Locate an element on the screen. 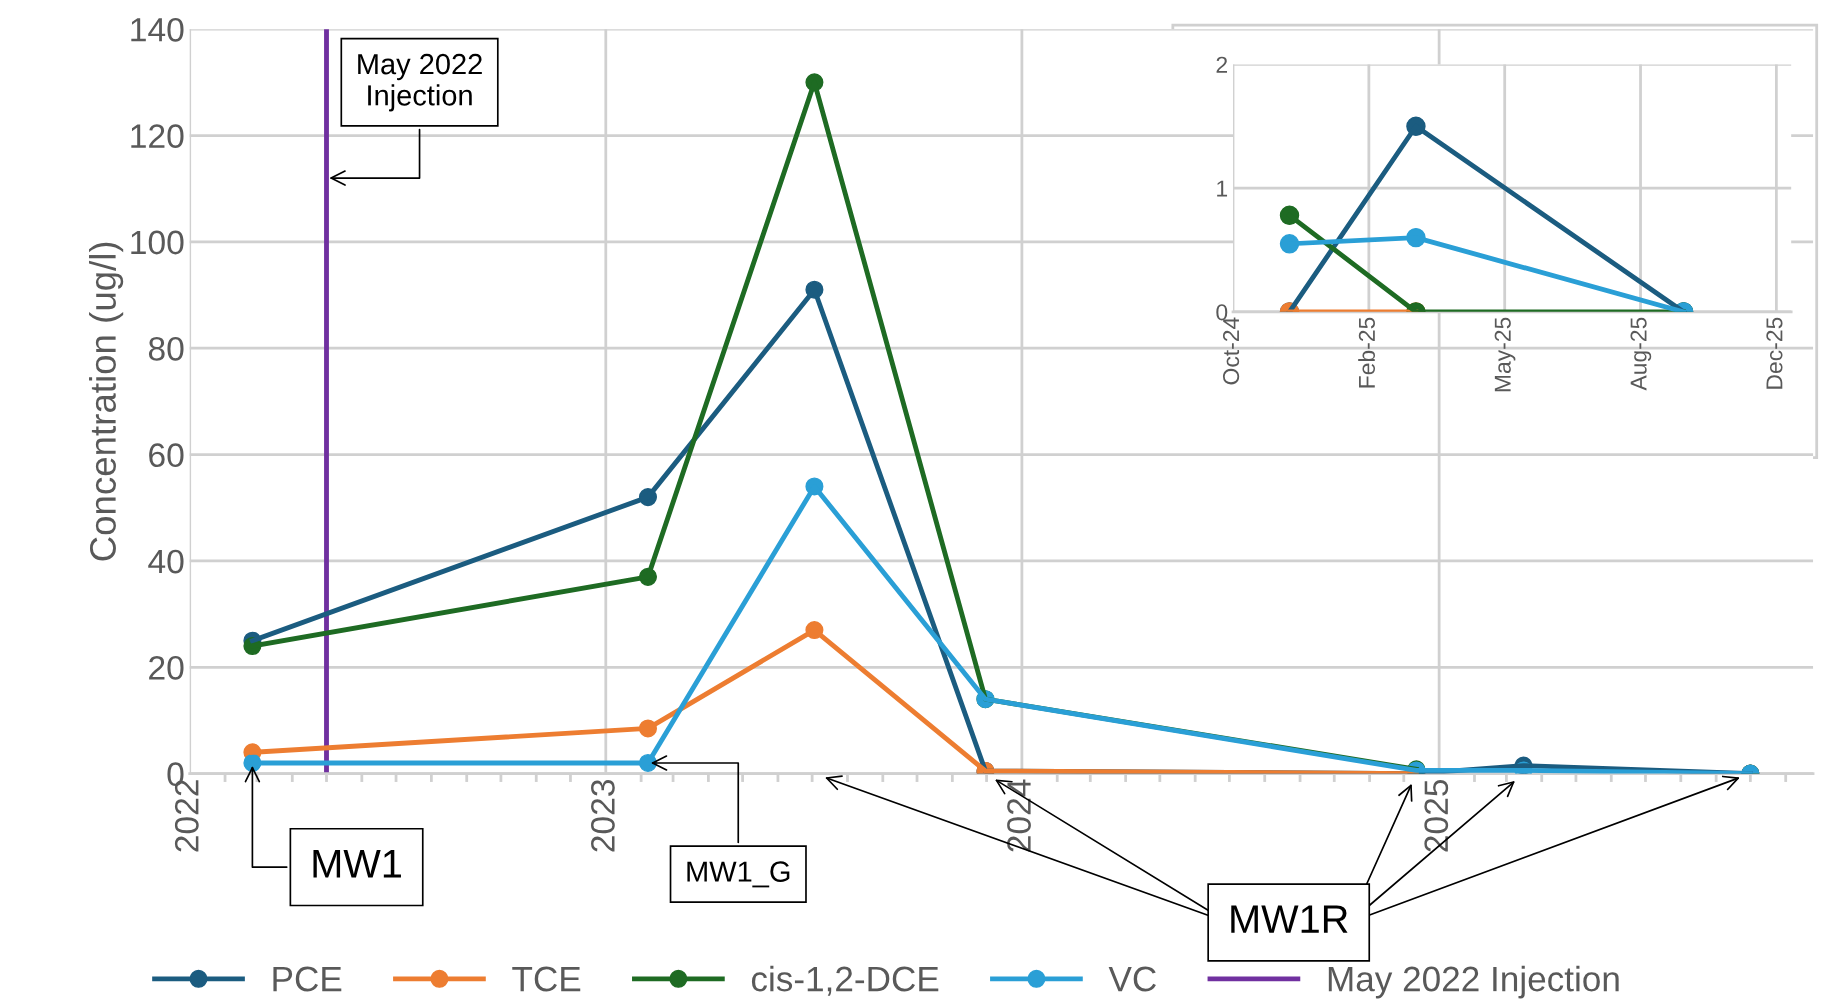 This screenshot has width=1824, height=1006. x-tick-label: 2023 is located at coordinates (603, 815).